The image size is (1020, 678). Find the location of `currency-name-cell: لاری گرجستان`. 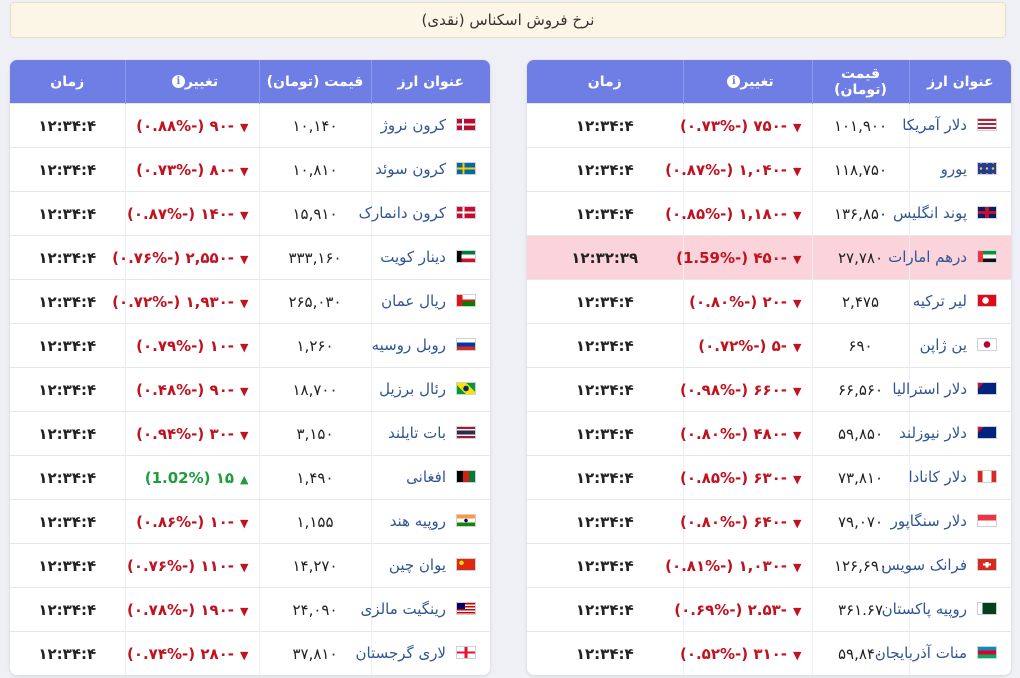

currency-name-cell: لاری گرجستان is located at coordinates (423, 653).